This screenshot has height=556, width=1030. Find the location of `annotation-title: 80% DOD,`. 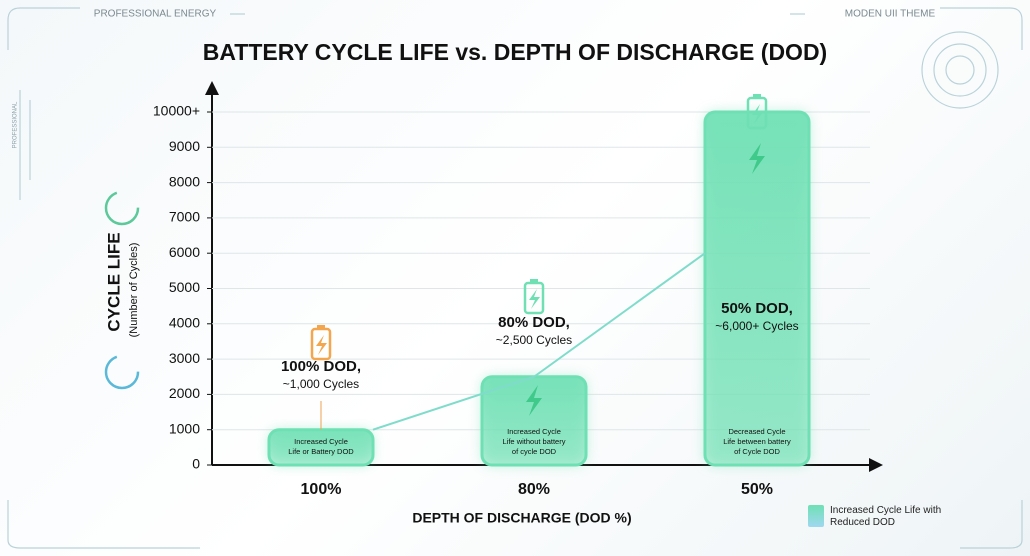

annotation-title: 80% DOD, is located at coordinates (534, 322).